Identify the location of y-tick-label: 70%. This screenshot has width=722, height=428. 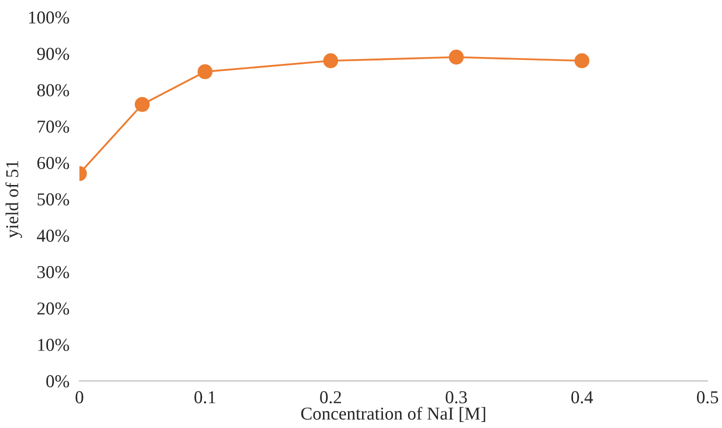
(54, 126).